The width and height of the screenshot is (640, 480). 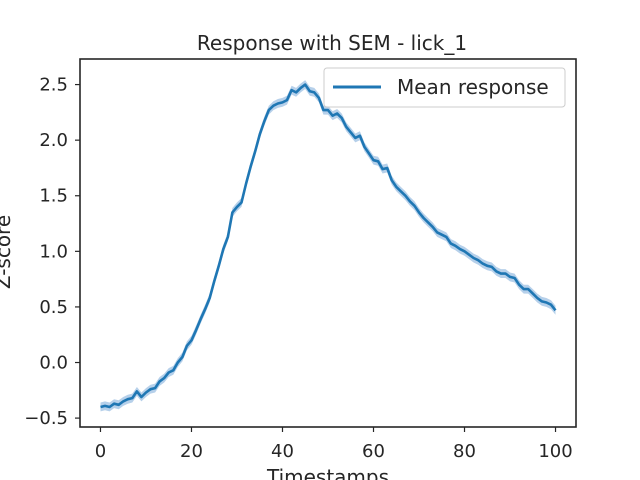 I want to click on y-tick-label: 1.5, so click(x=53, y=196).